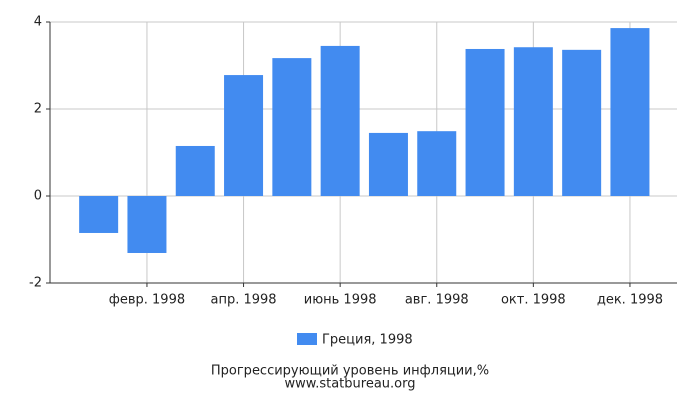 This screenshot has width=700, height=404. I want to click on y-tick-label: 4, so click(38, 22).